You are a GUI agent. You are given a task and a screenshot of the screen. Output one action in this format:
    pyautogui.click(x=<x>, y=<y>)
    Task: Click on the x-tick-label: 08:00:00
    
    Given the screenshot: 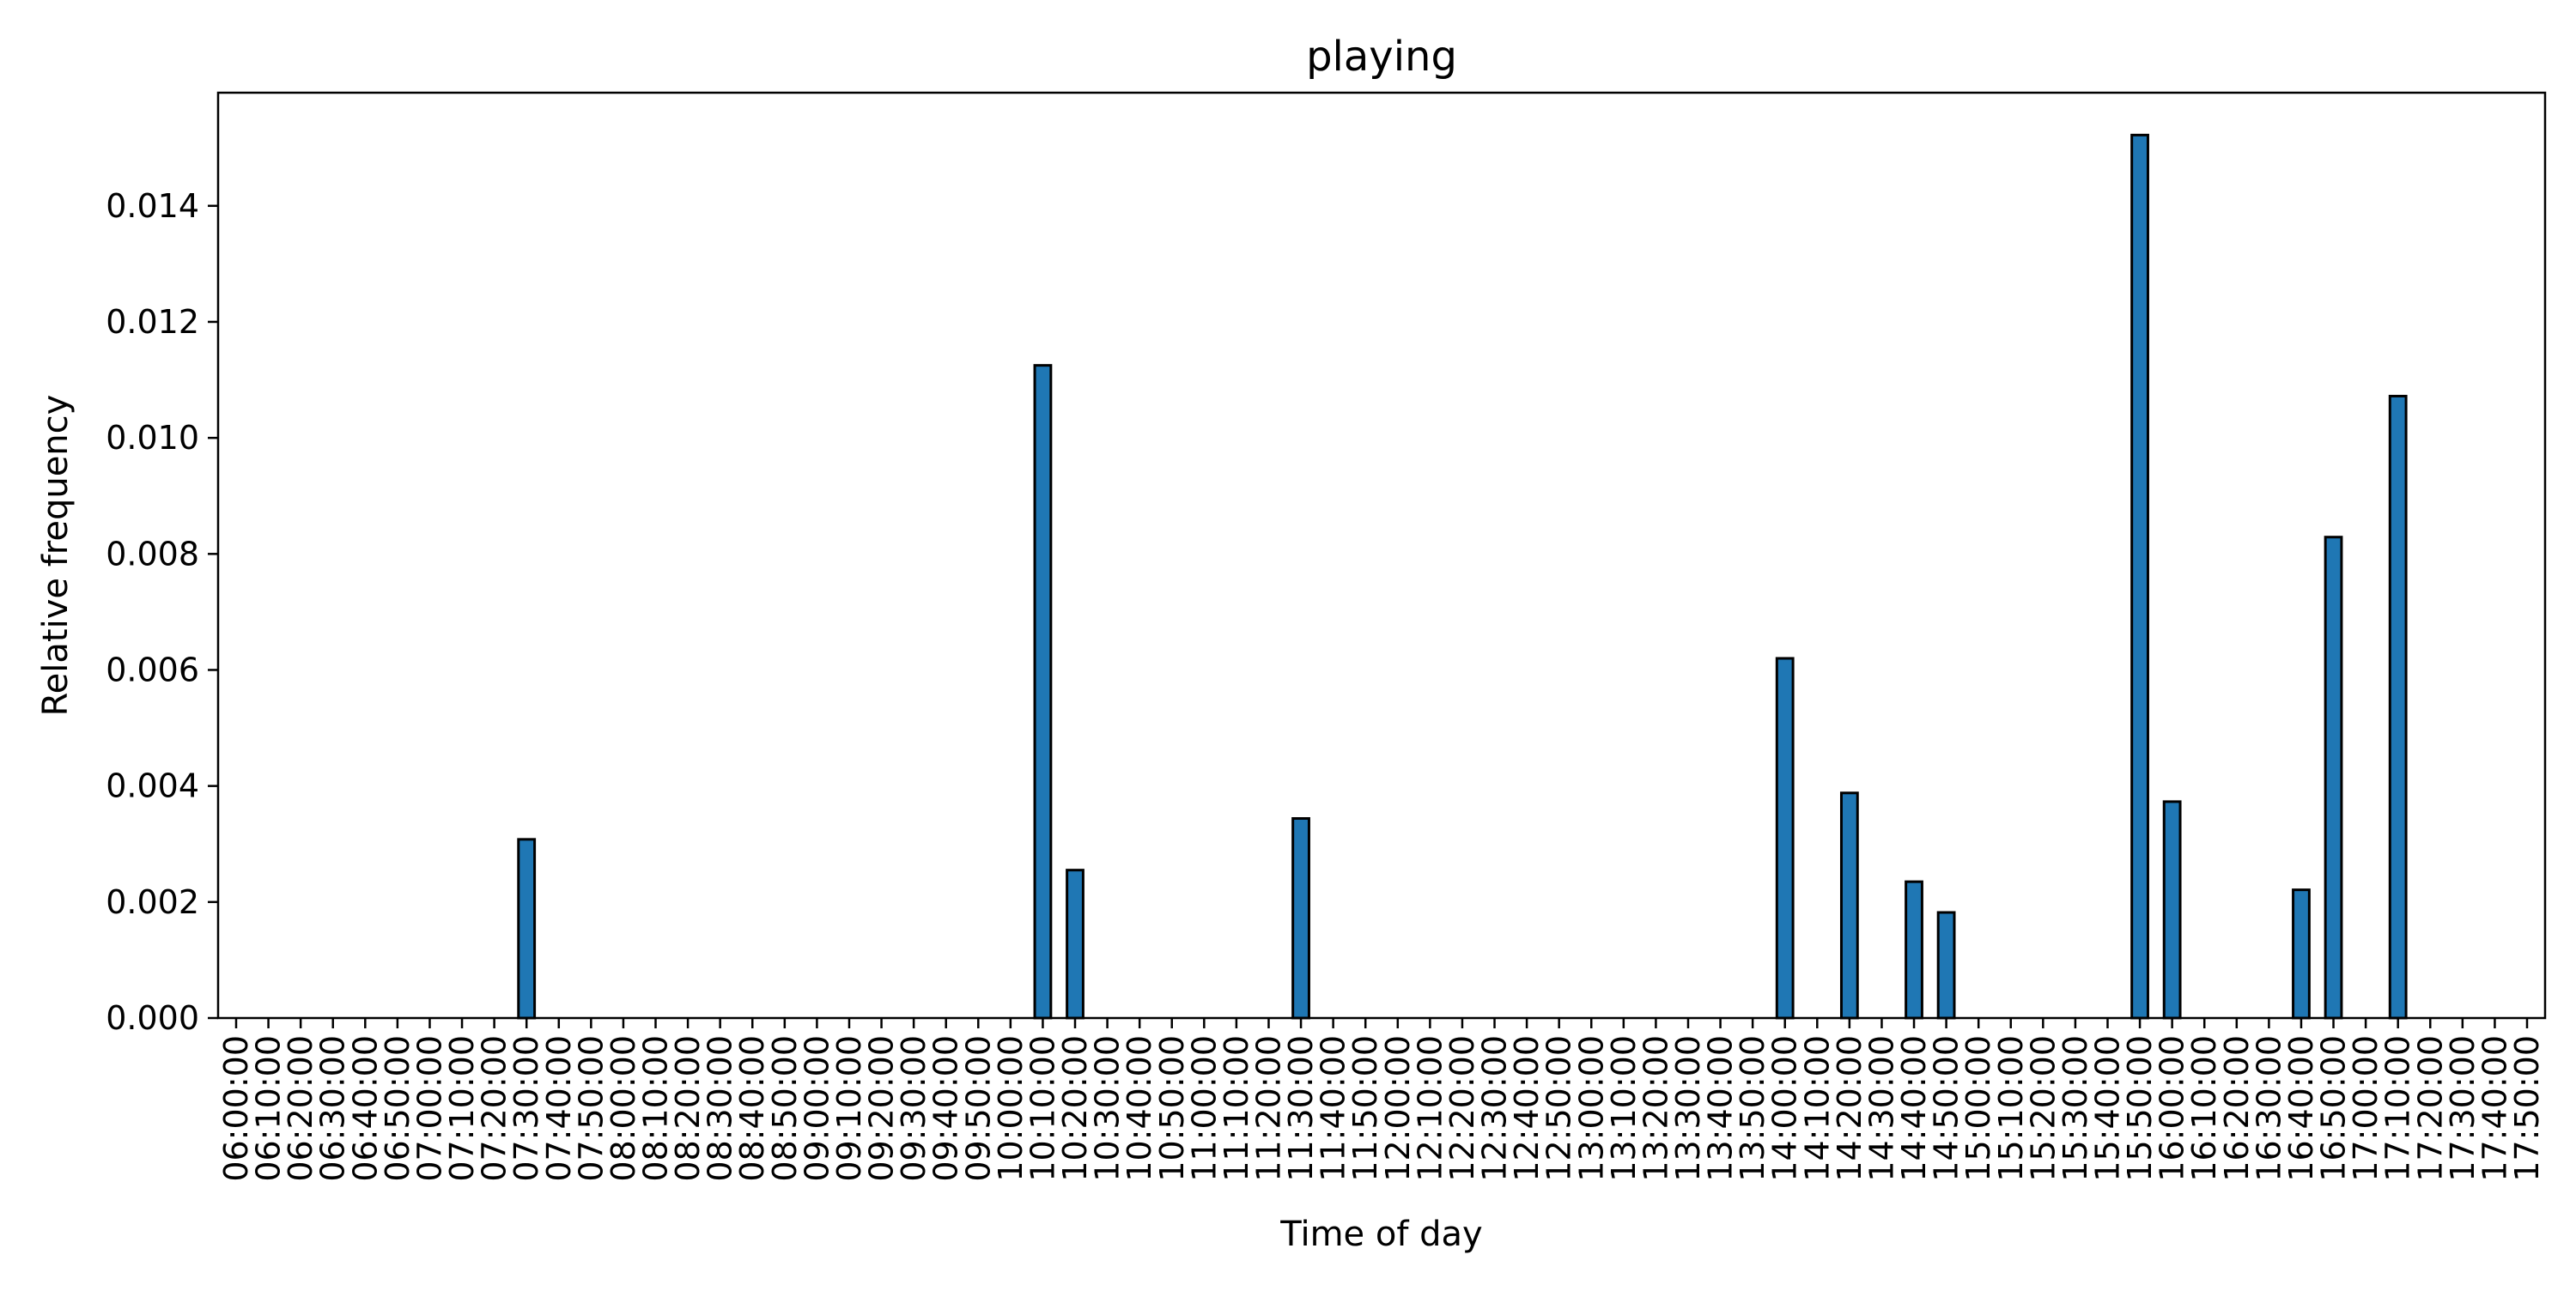 What is the action you would take?
    pyautogui.click(x=623, y=1108)
    